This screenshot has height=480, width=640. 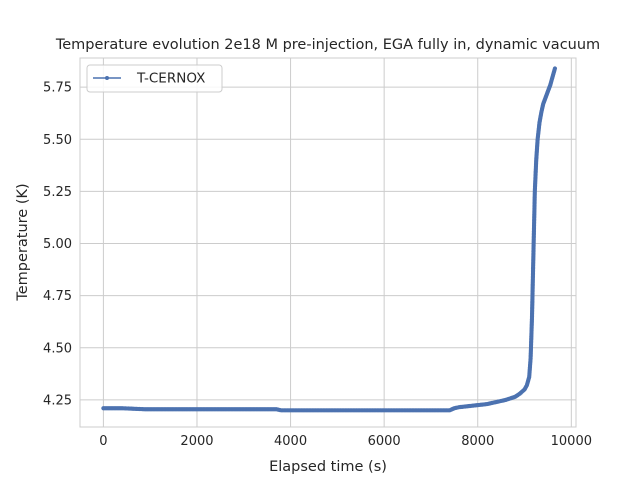 What do you see at coordinates (23, 242) in the screenshot?
I see `y-axis-label: Temperature (K)` at bounding box center [23, 242].